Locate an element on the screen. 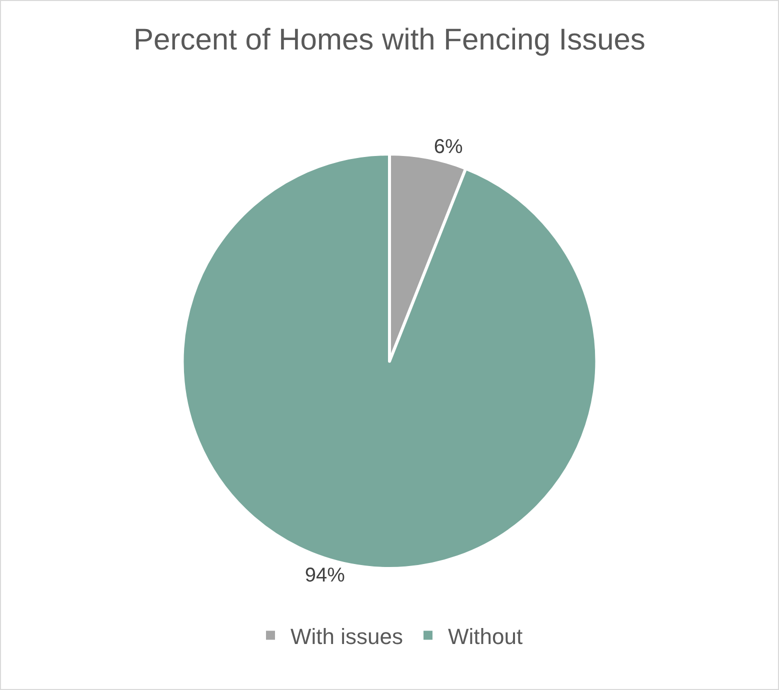  data-label: 6% is located at coordinates (448, 147).